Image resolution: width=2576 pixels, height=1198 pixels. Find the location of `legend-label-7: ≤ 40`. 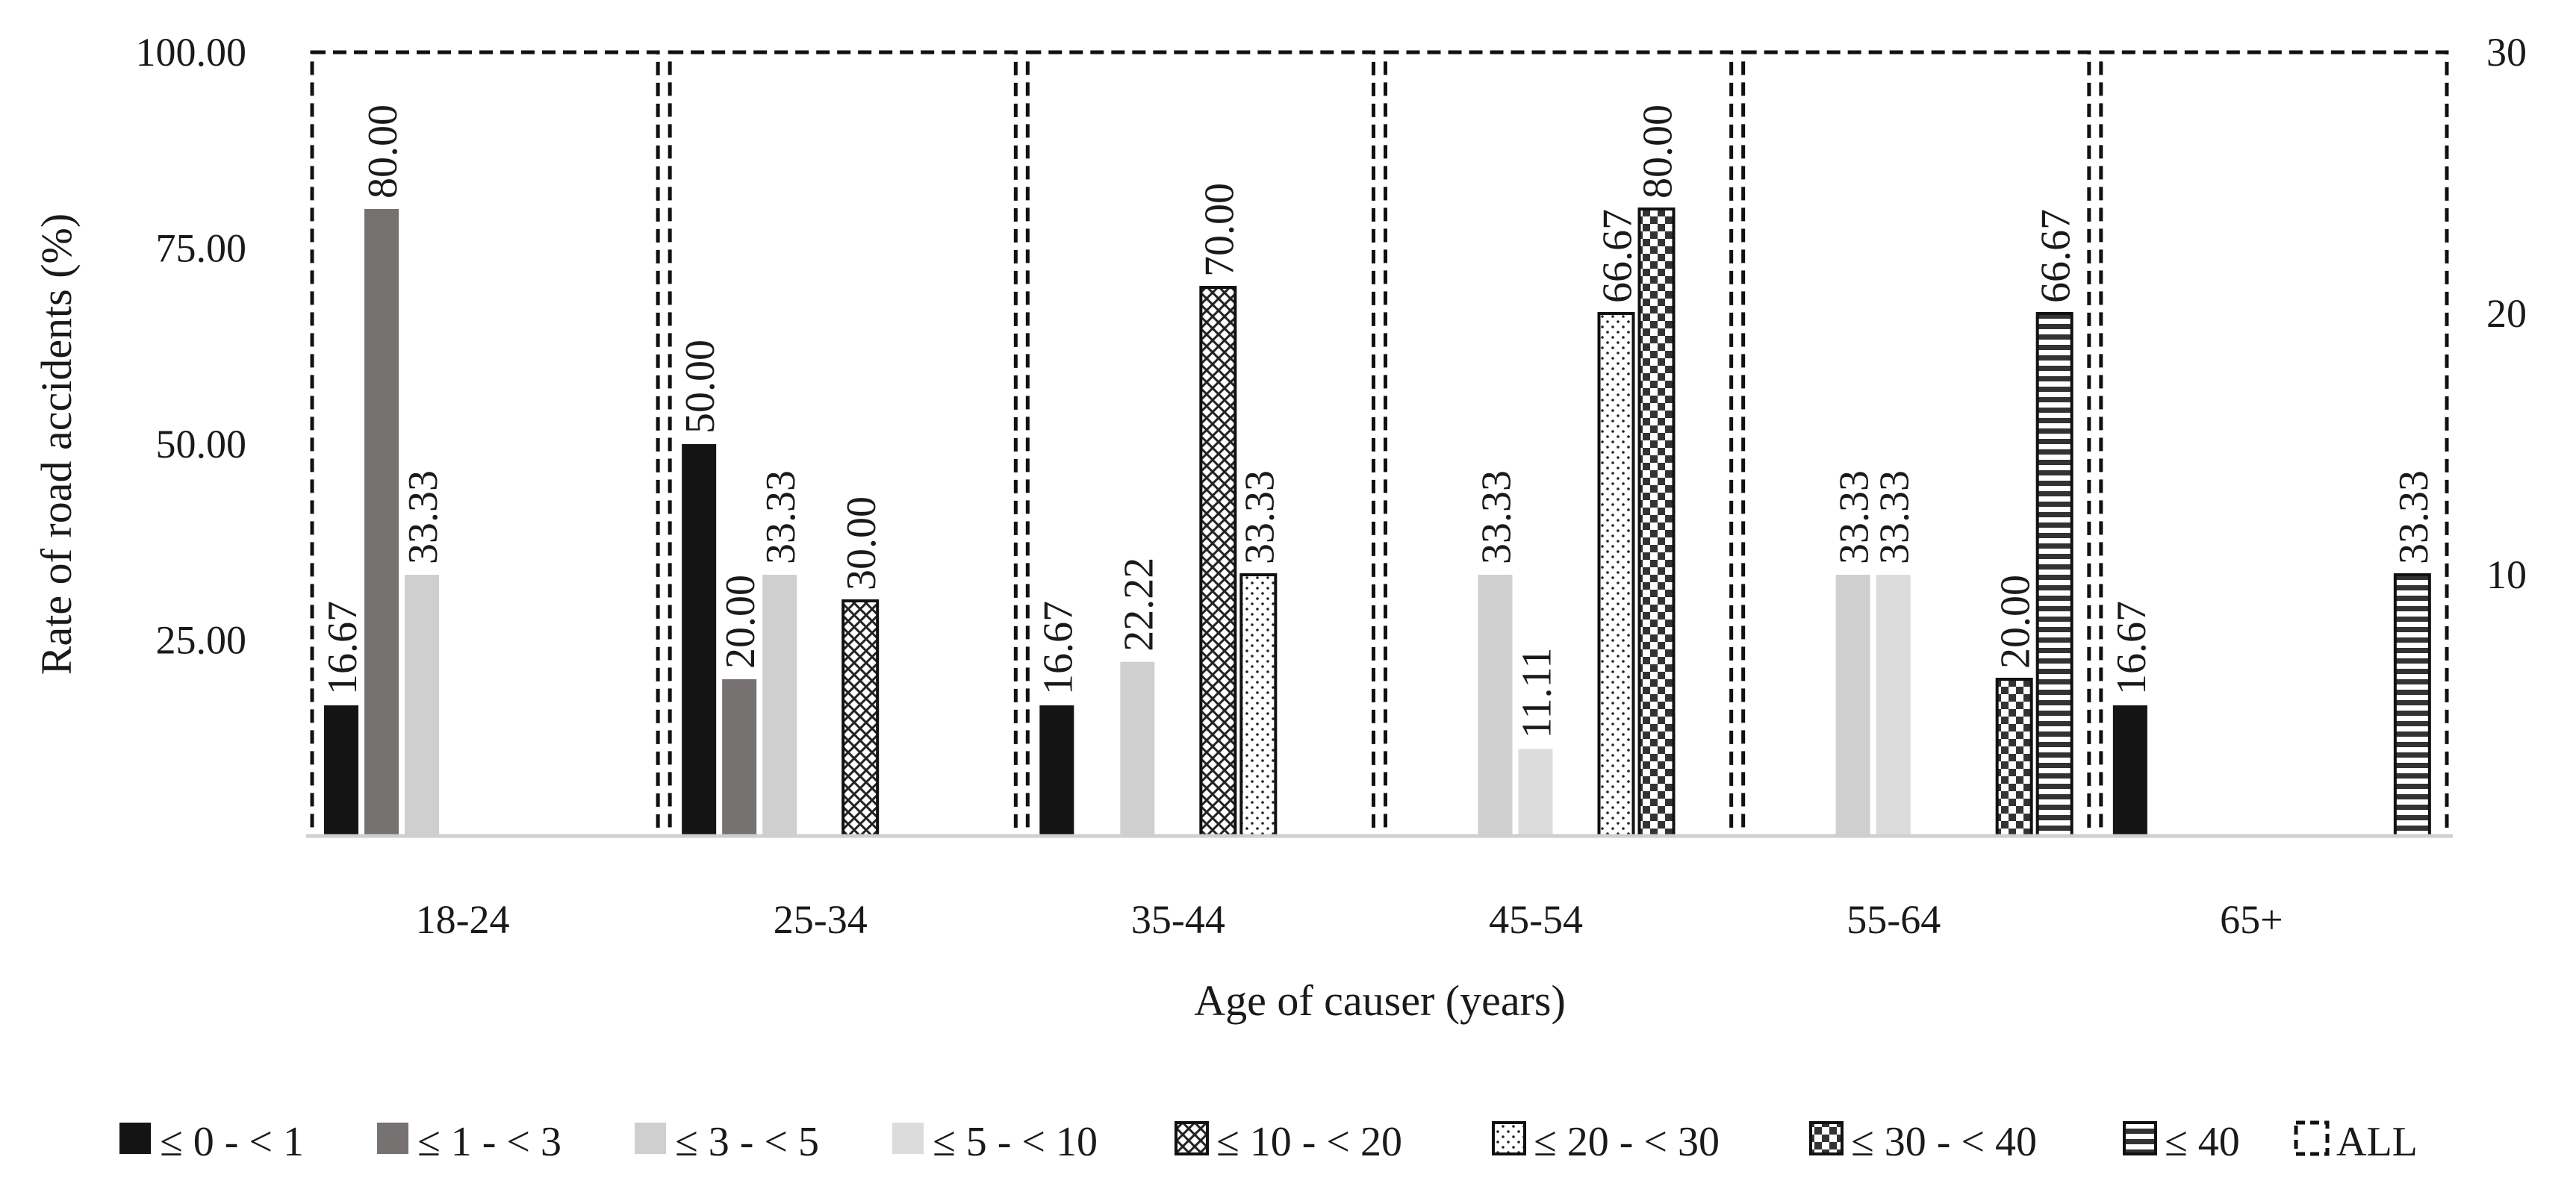

legend-label-7: ≤ 40 is located at coordinates (2202, 1142).